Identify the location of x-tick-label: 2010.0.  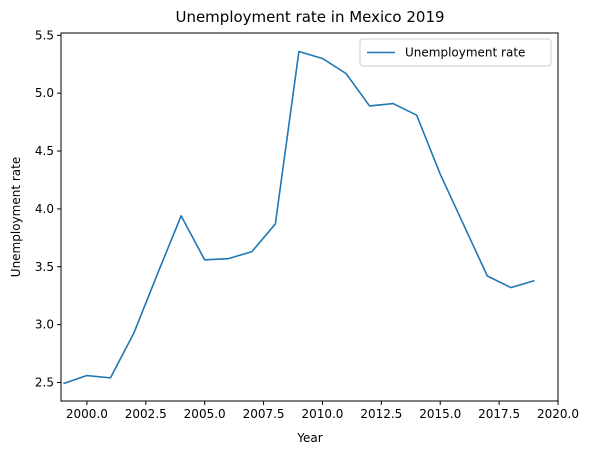
(322, 414).